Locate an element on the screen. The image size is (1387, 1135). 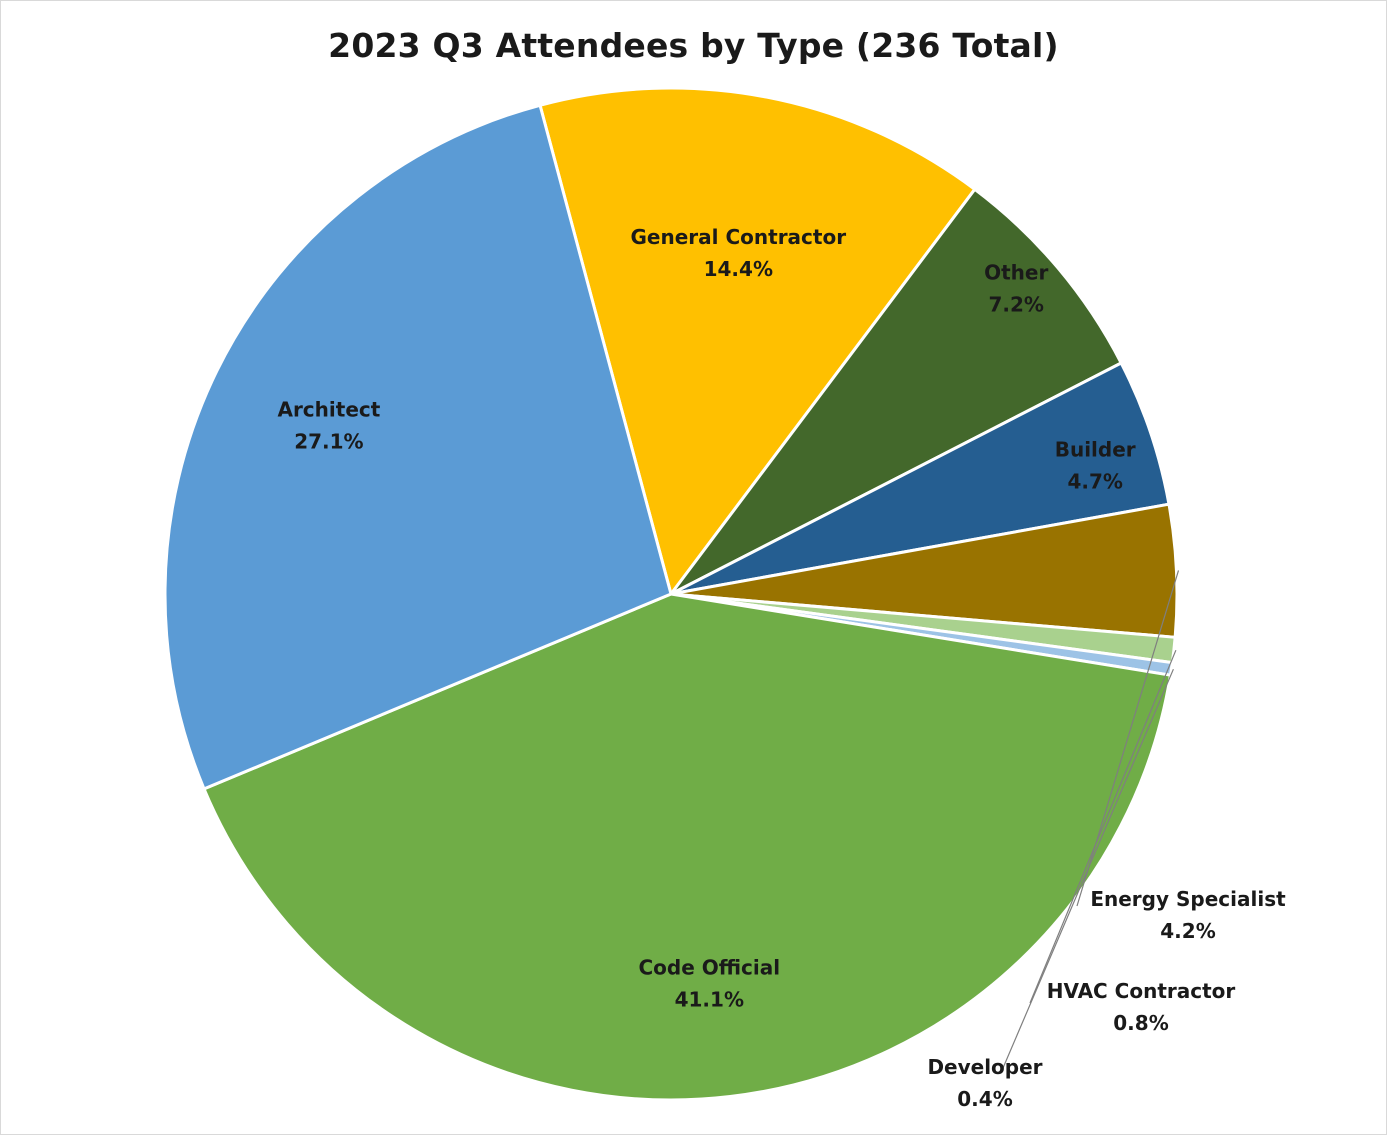
data-label-builder: Builder 4.7% is located at coordinates (1095, 466).